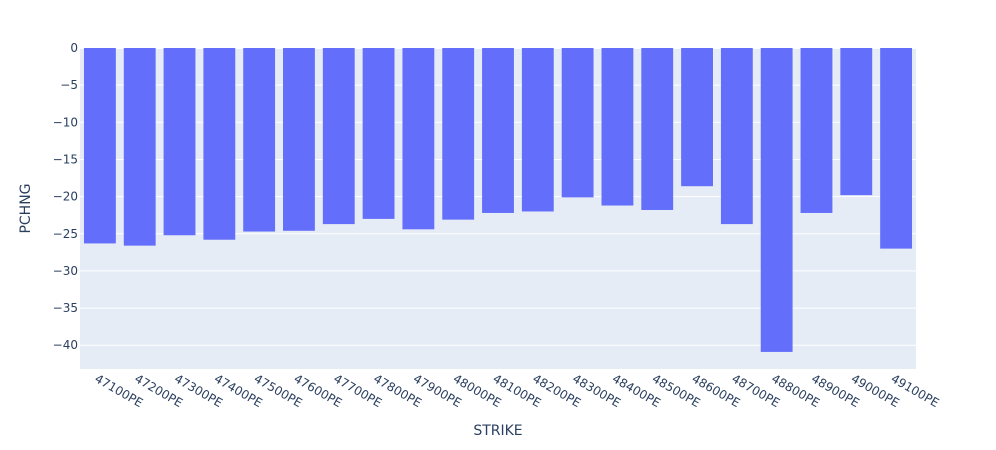 The height and width of the screenshot is (450, 996). Describe the element at coordinates (69, 85) in the screenshot. I see `y-tick-label: −5` at that location.